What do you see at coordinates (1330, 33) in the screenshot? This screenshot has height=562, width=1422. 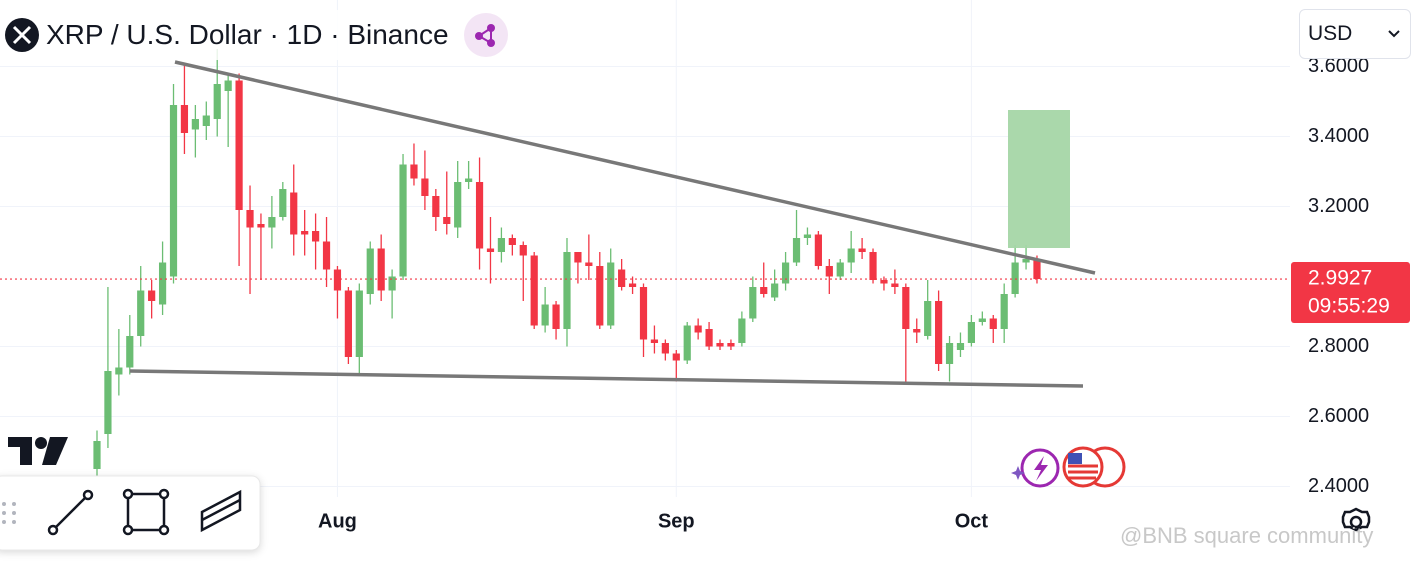 I see `currency-label: USD` at bounding box center [1330, 33].